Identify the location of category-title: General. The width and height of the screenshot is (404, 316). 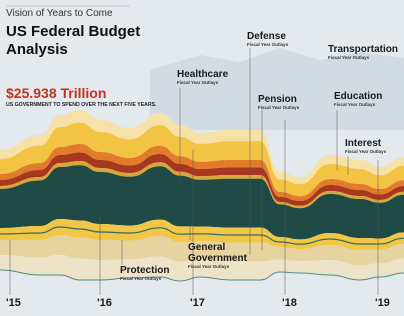
(206, 247).